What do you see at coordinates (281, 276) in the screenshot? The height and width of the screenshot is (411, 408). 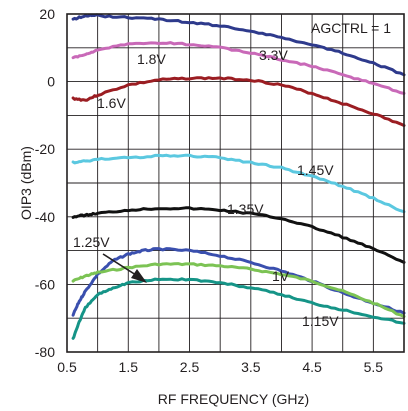 I see `series-label-1v: 1V` at bounding box center [281, 276].